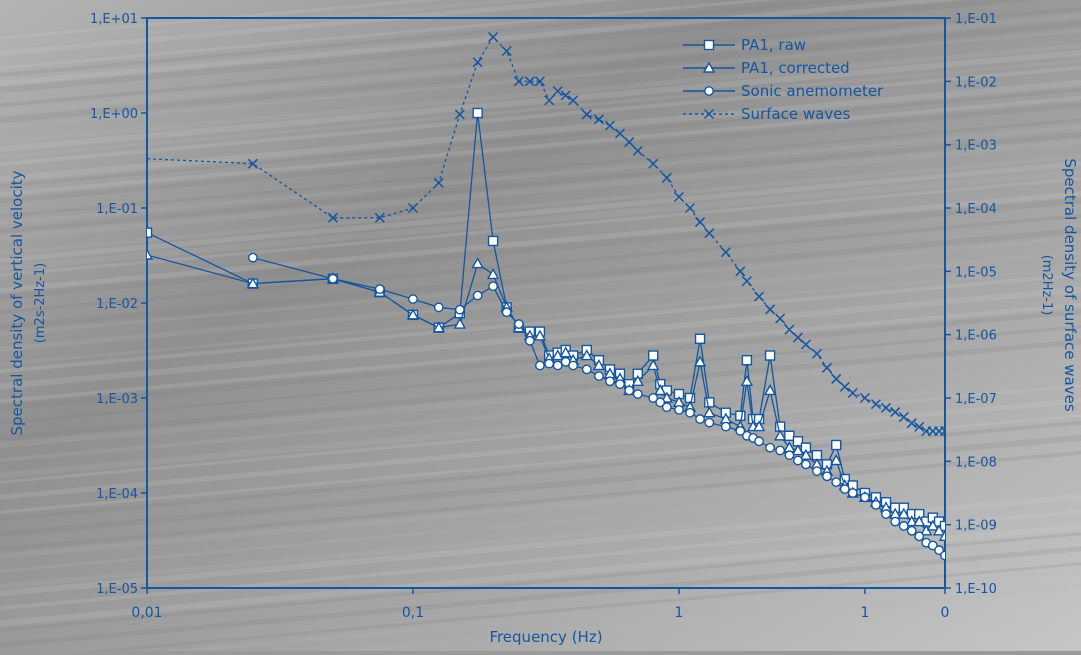 This screenshot has width=1081, height=655. I want to click on y2-tick-label: 1,E-09, so click(976, 526).